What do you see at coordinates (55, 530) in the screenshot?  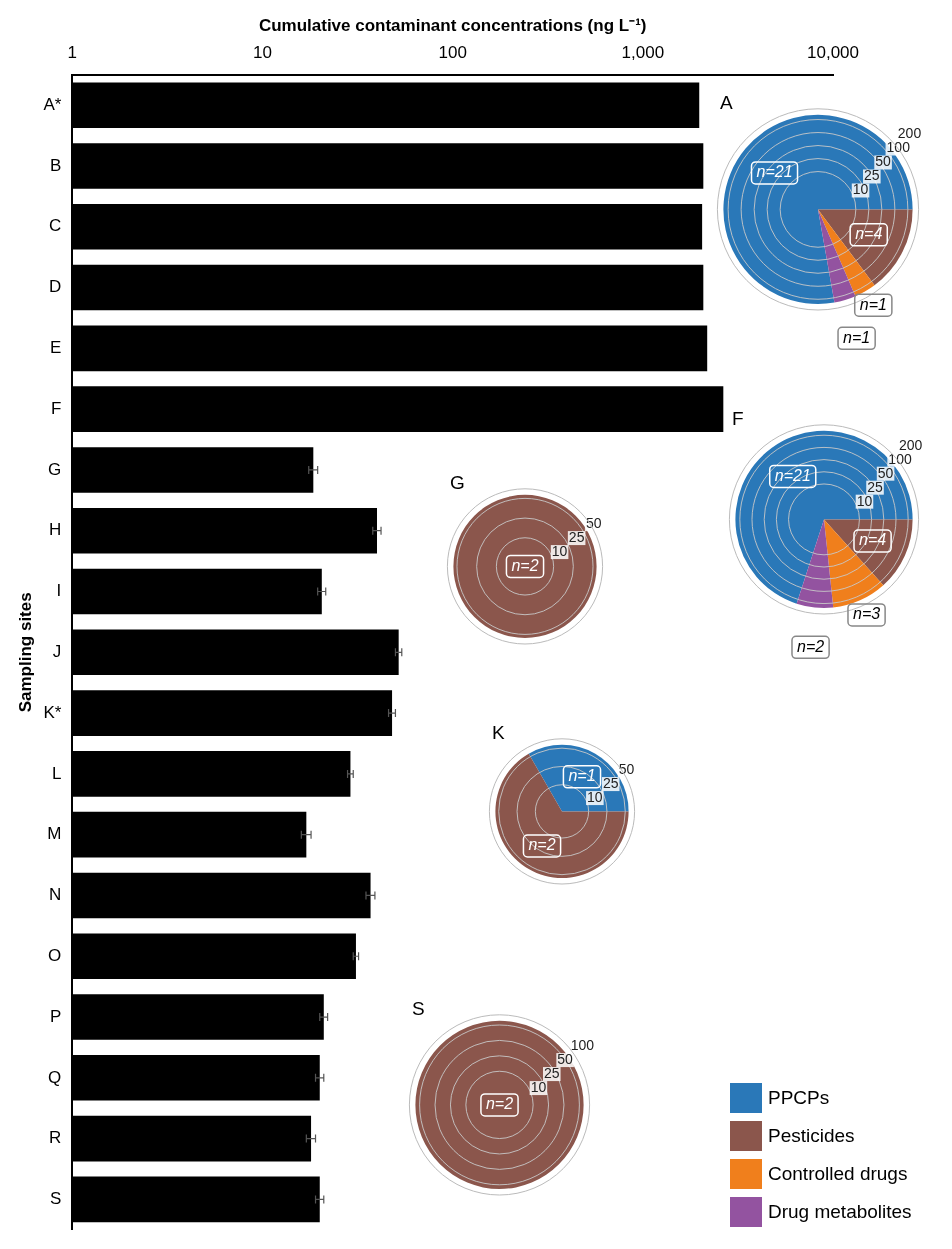 I see `y-tick-label: H` at bounding box center [55, 530].